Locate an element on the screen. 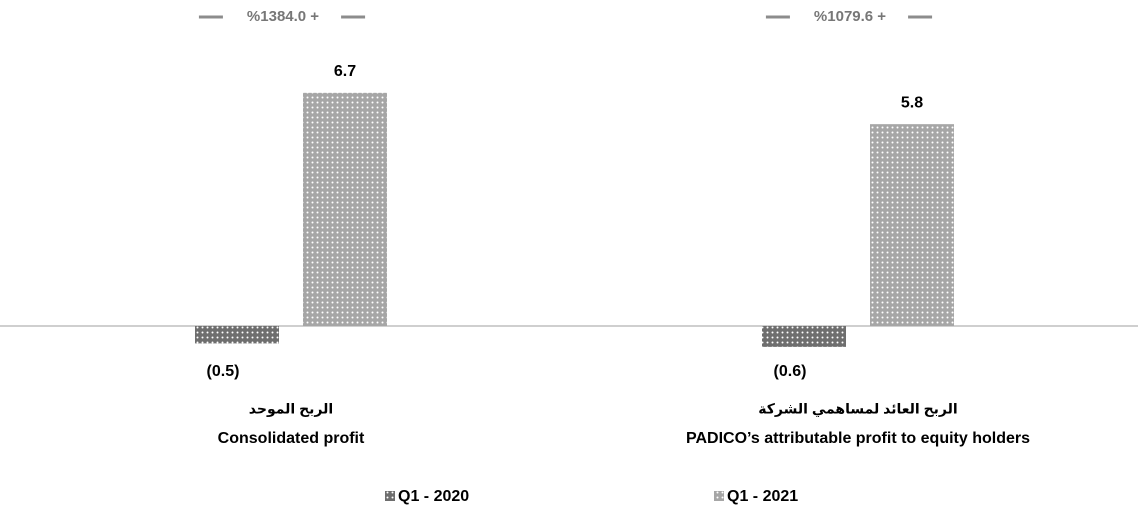 Image resolution: width=1138 pixels, height=514 pixels. category-label-ar: الربح الموحد is located at coordinates (291, 409).